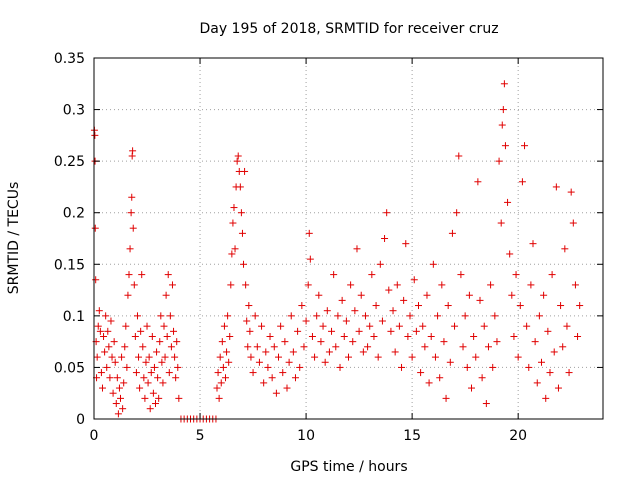  Describe the element at coordinates (412, 436) in the screenshot. I see `x-tick-label: 15` at that location.